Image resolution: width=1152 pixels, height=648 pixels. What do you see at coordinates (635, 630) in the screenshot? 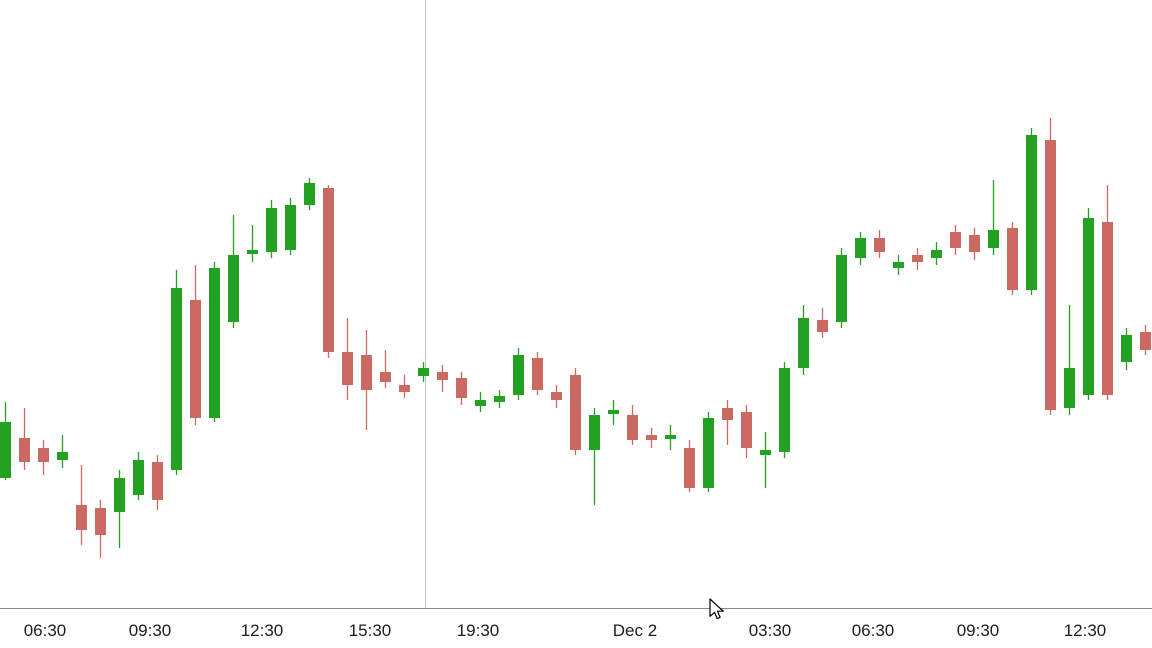
I see `x-axis-tick-label: Dec 2` at bounding box center [635, 630].